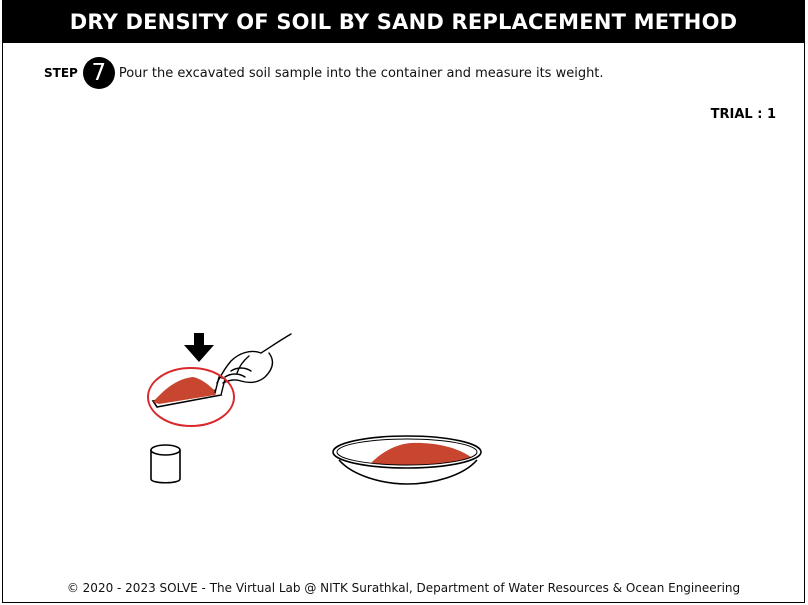 This screenshot has width=808, height=605. Describe the element at coordinates (254, 358) in the screenshot. I see `hand-icon` at that location.